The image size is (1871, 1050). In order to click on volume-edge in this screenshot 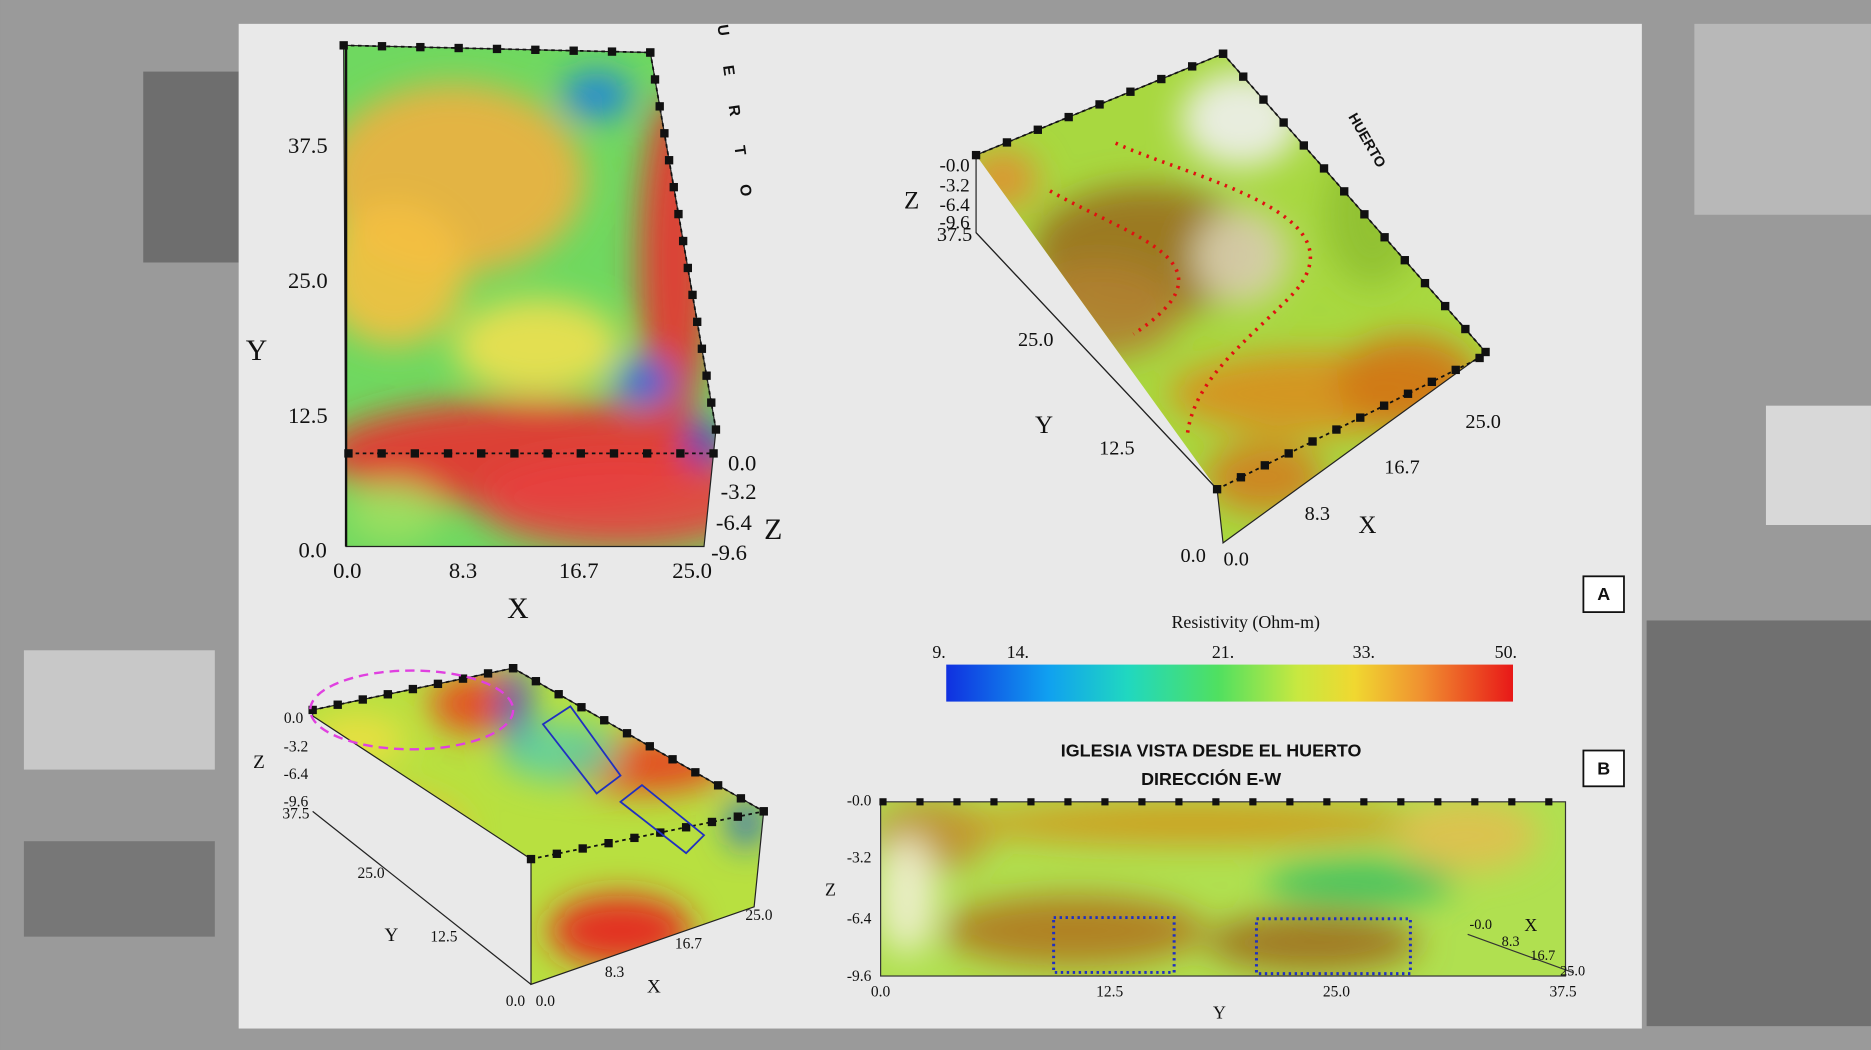, I will do `click(422, 897)`.